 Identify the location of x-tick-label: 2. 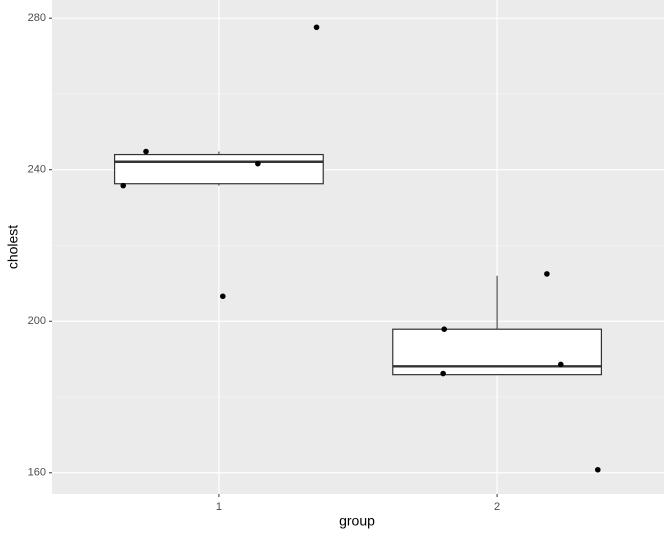
(497, 507).